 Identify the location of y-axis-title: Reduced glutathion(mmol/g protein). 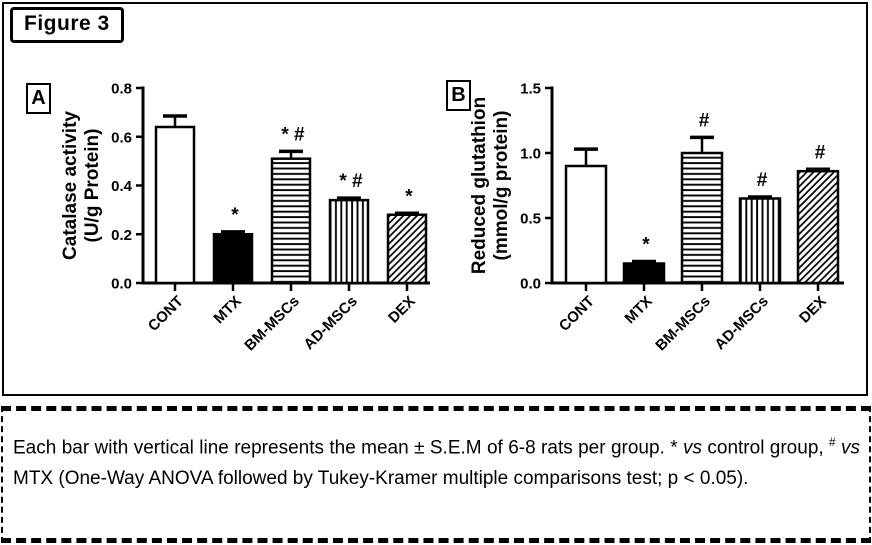
(490, 185).